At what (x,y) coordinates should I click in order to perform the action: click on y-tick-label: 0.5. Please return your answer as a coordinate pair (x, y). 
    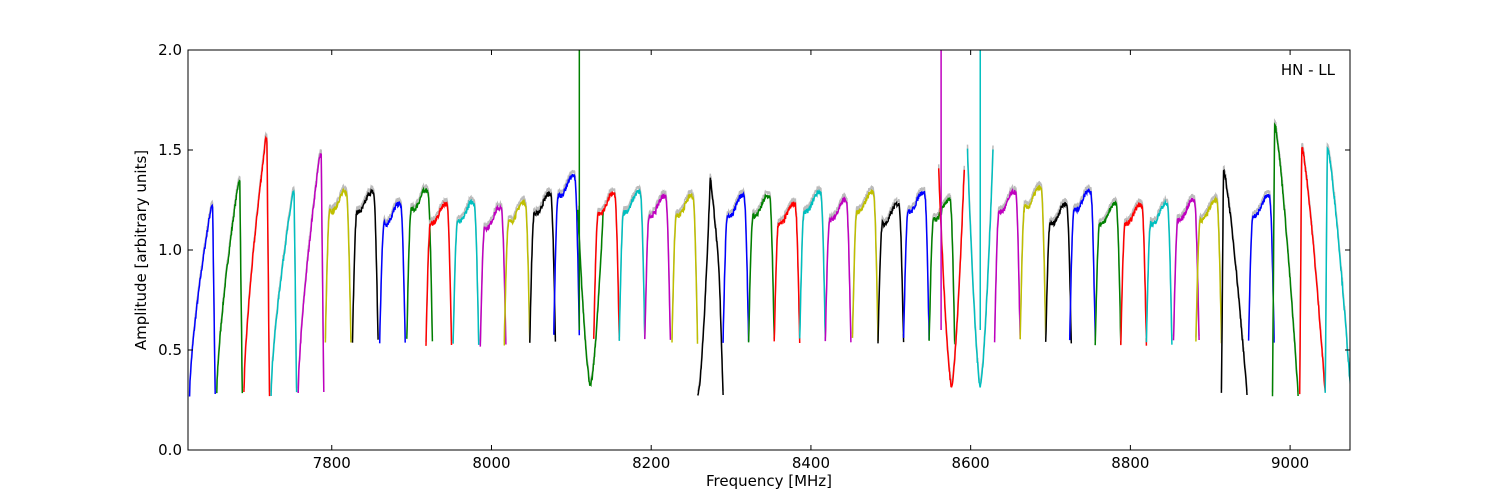
    Looking at the image, I should click on (170, 350).